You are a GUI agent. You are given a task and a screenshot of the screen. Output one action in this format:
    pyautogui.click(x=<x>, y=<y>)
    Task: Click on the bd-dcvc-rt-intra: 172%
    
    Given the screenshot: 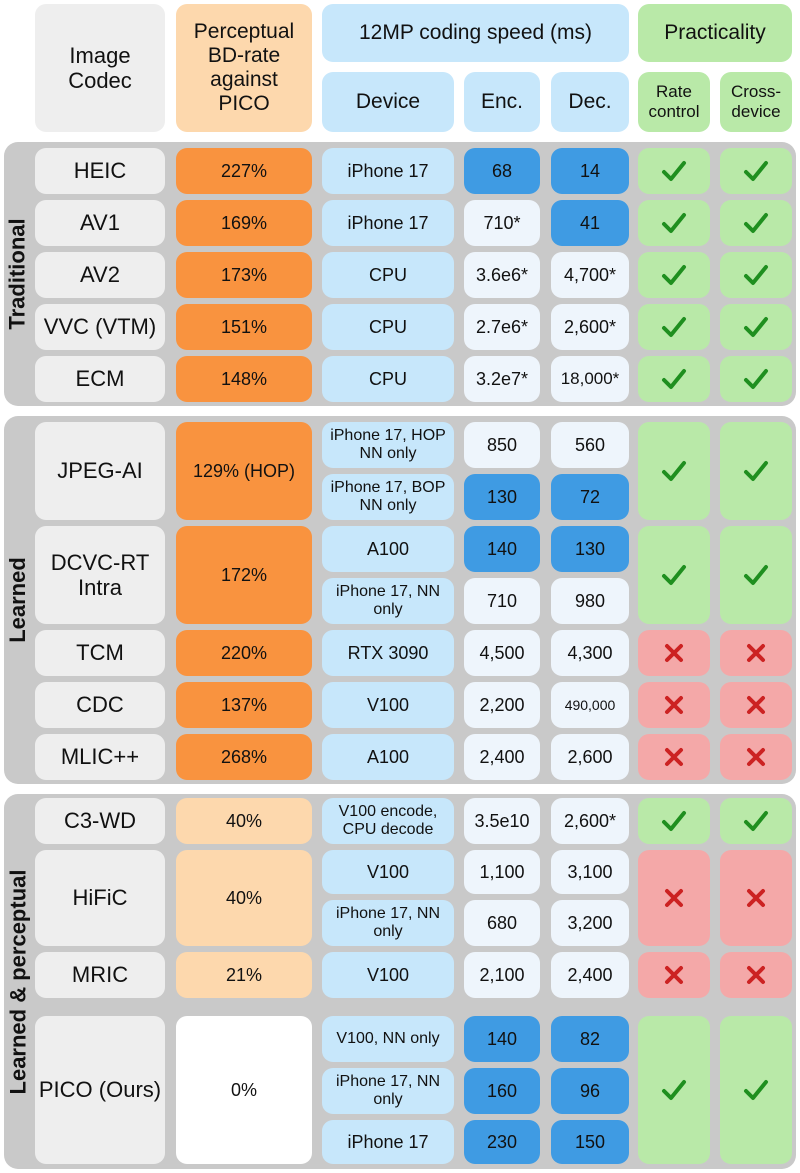 What is the action you would take?
    pyautogui.click(x=244, y=575)
    